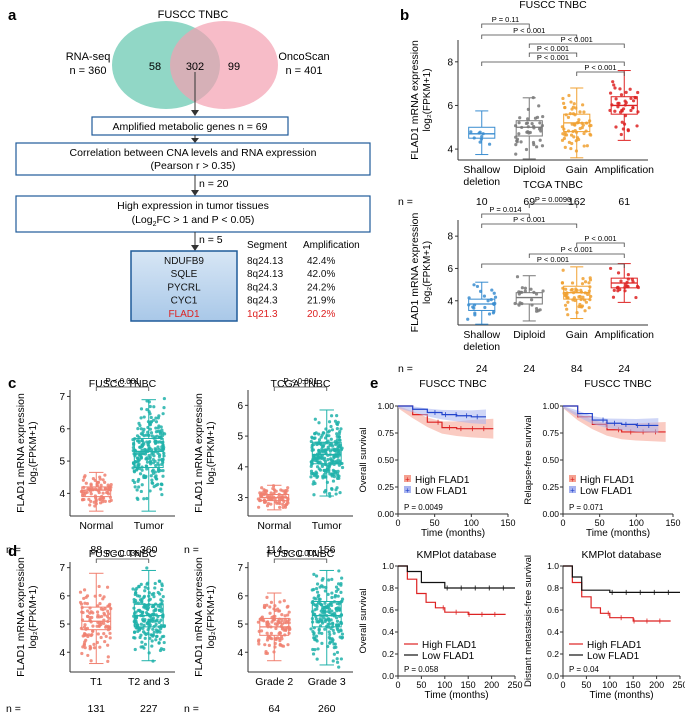 The width and height of the screenshot is (685, 719). Describe the element at coordinates (617, 593) in the screenshot. I see `survival-curve` at that location.